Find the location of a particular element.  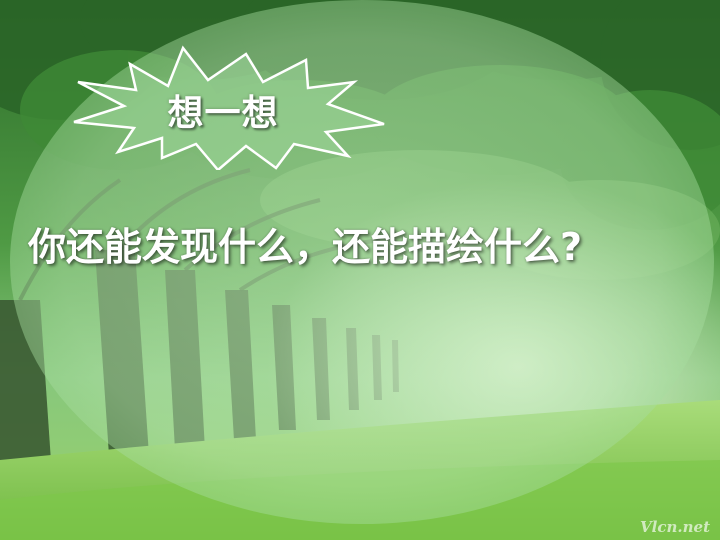

title-burst: 想一想 is located at coordinates (223, 105).